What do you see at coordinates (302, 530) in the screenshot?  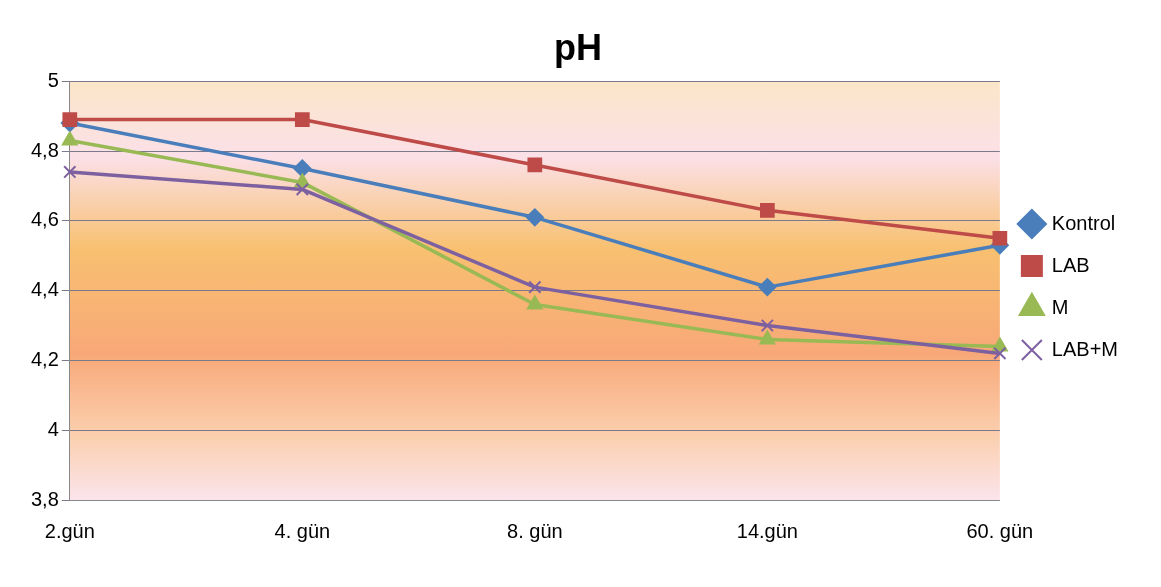 I see `x-tick-label: 4. gün` at bounding box center [302, 530].